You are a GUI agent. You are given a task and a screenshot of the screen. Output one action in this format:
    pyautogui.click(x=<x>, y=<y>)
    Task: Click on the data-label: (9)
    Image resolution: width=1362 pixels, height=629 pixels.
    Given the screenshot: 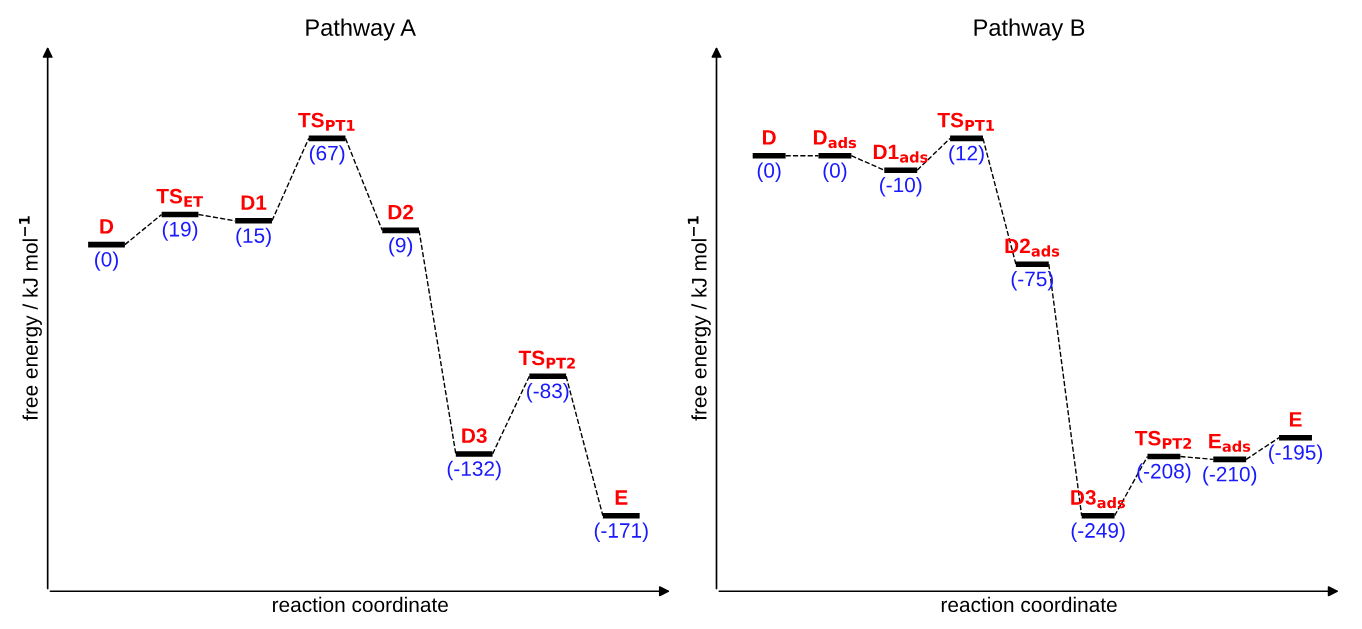 What is the action you would take?
    pyautogui.click(x=401, y=247)
    